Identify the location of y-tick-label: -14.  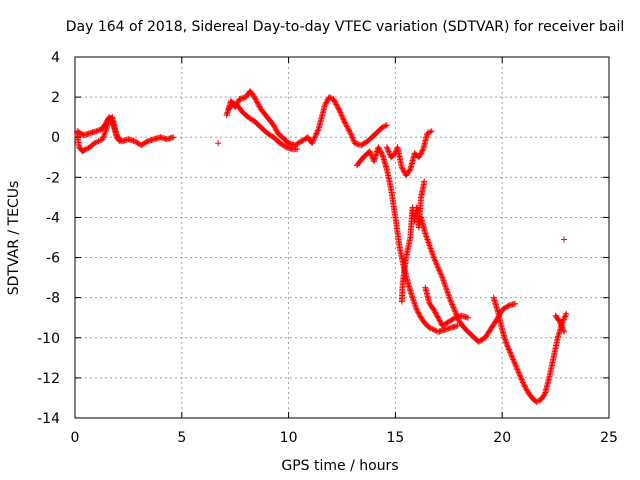
(48, 419).